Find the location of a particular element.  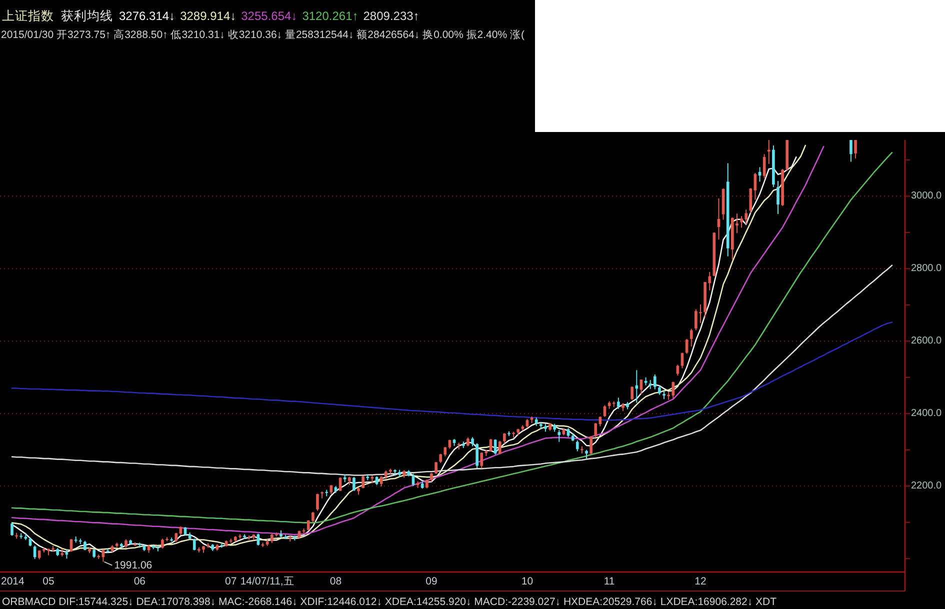

x-tick-label: 07 is located at coordinates (231, 582).